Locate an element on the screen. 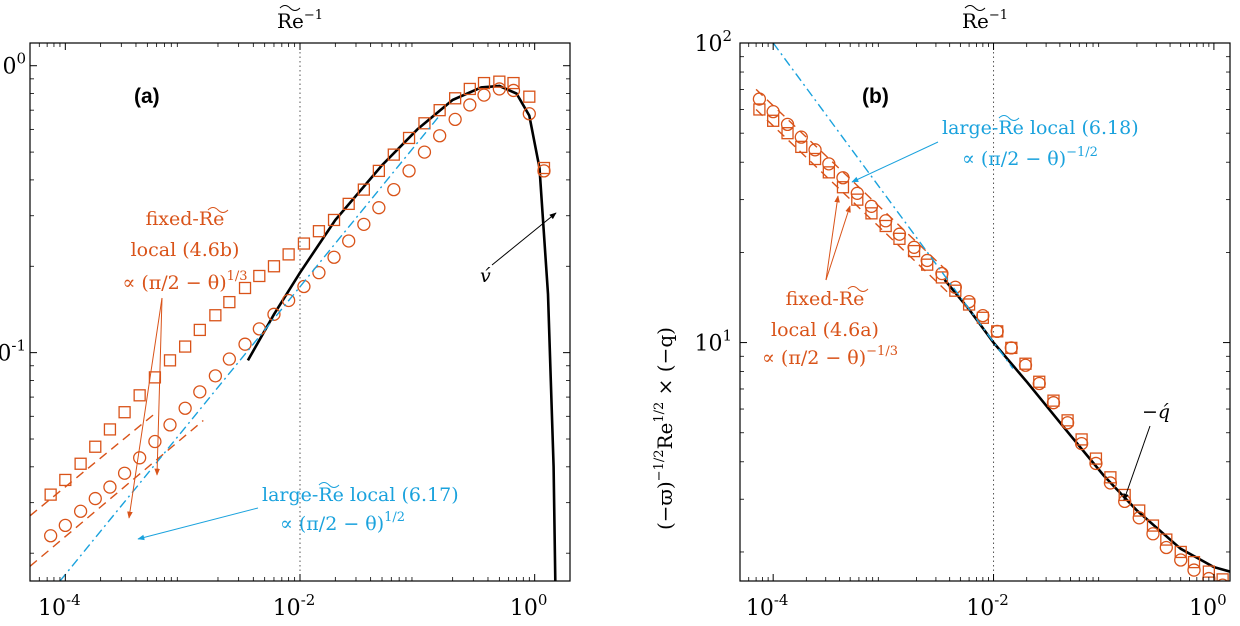  panel-b-ylabel: (−ϖ)−1/2Re1/2 × (−q) is located at coordinates (664, 428).